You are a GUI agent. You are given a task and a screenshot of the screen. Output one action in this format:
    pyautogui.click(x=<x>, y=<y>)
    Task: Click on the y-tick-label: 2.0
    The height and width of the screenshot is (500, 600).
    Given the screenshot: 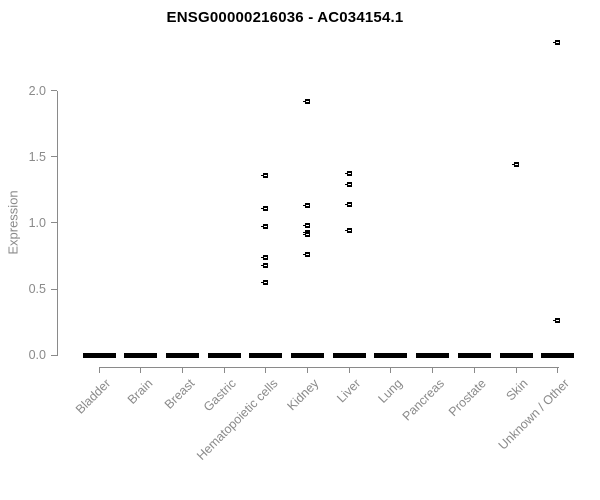 What is the action you would take?
    pyautogui.click(x=37, y=90)
    